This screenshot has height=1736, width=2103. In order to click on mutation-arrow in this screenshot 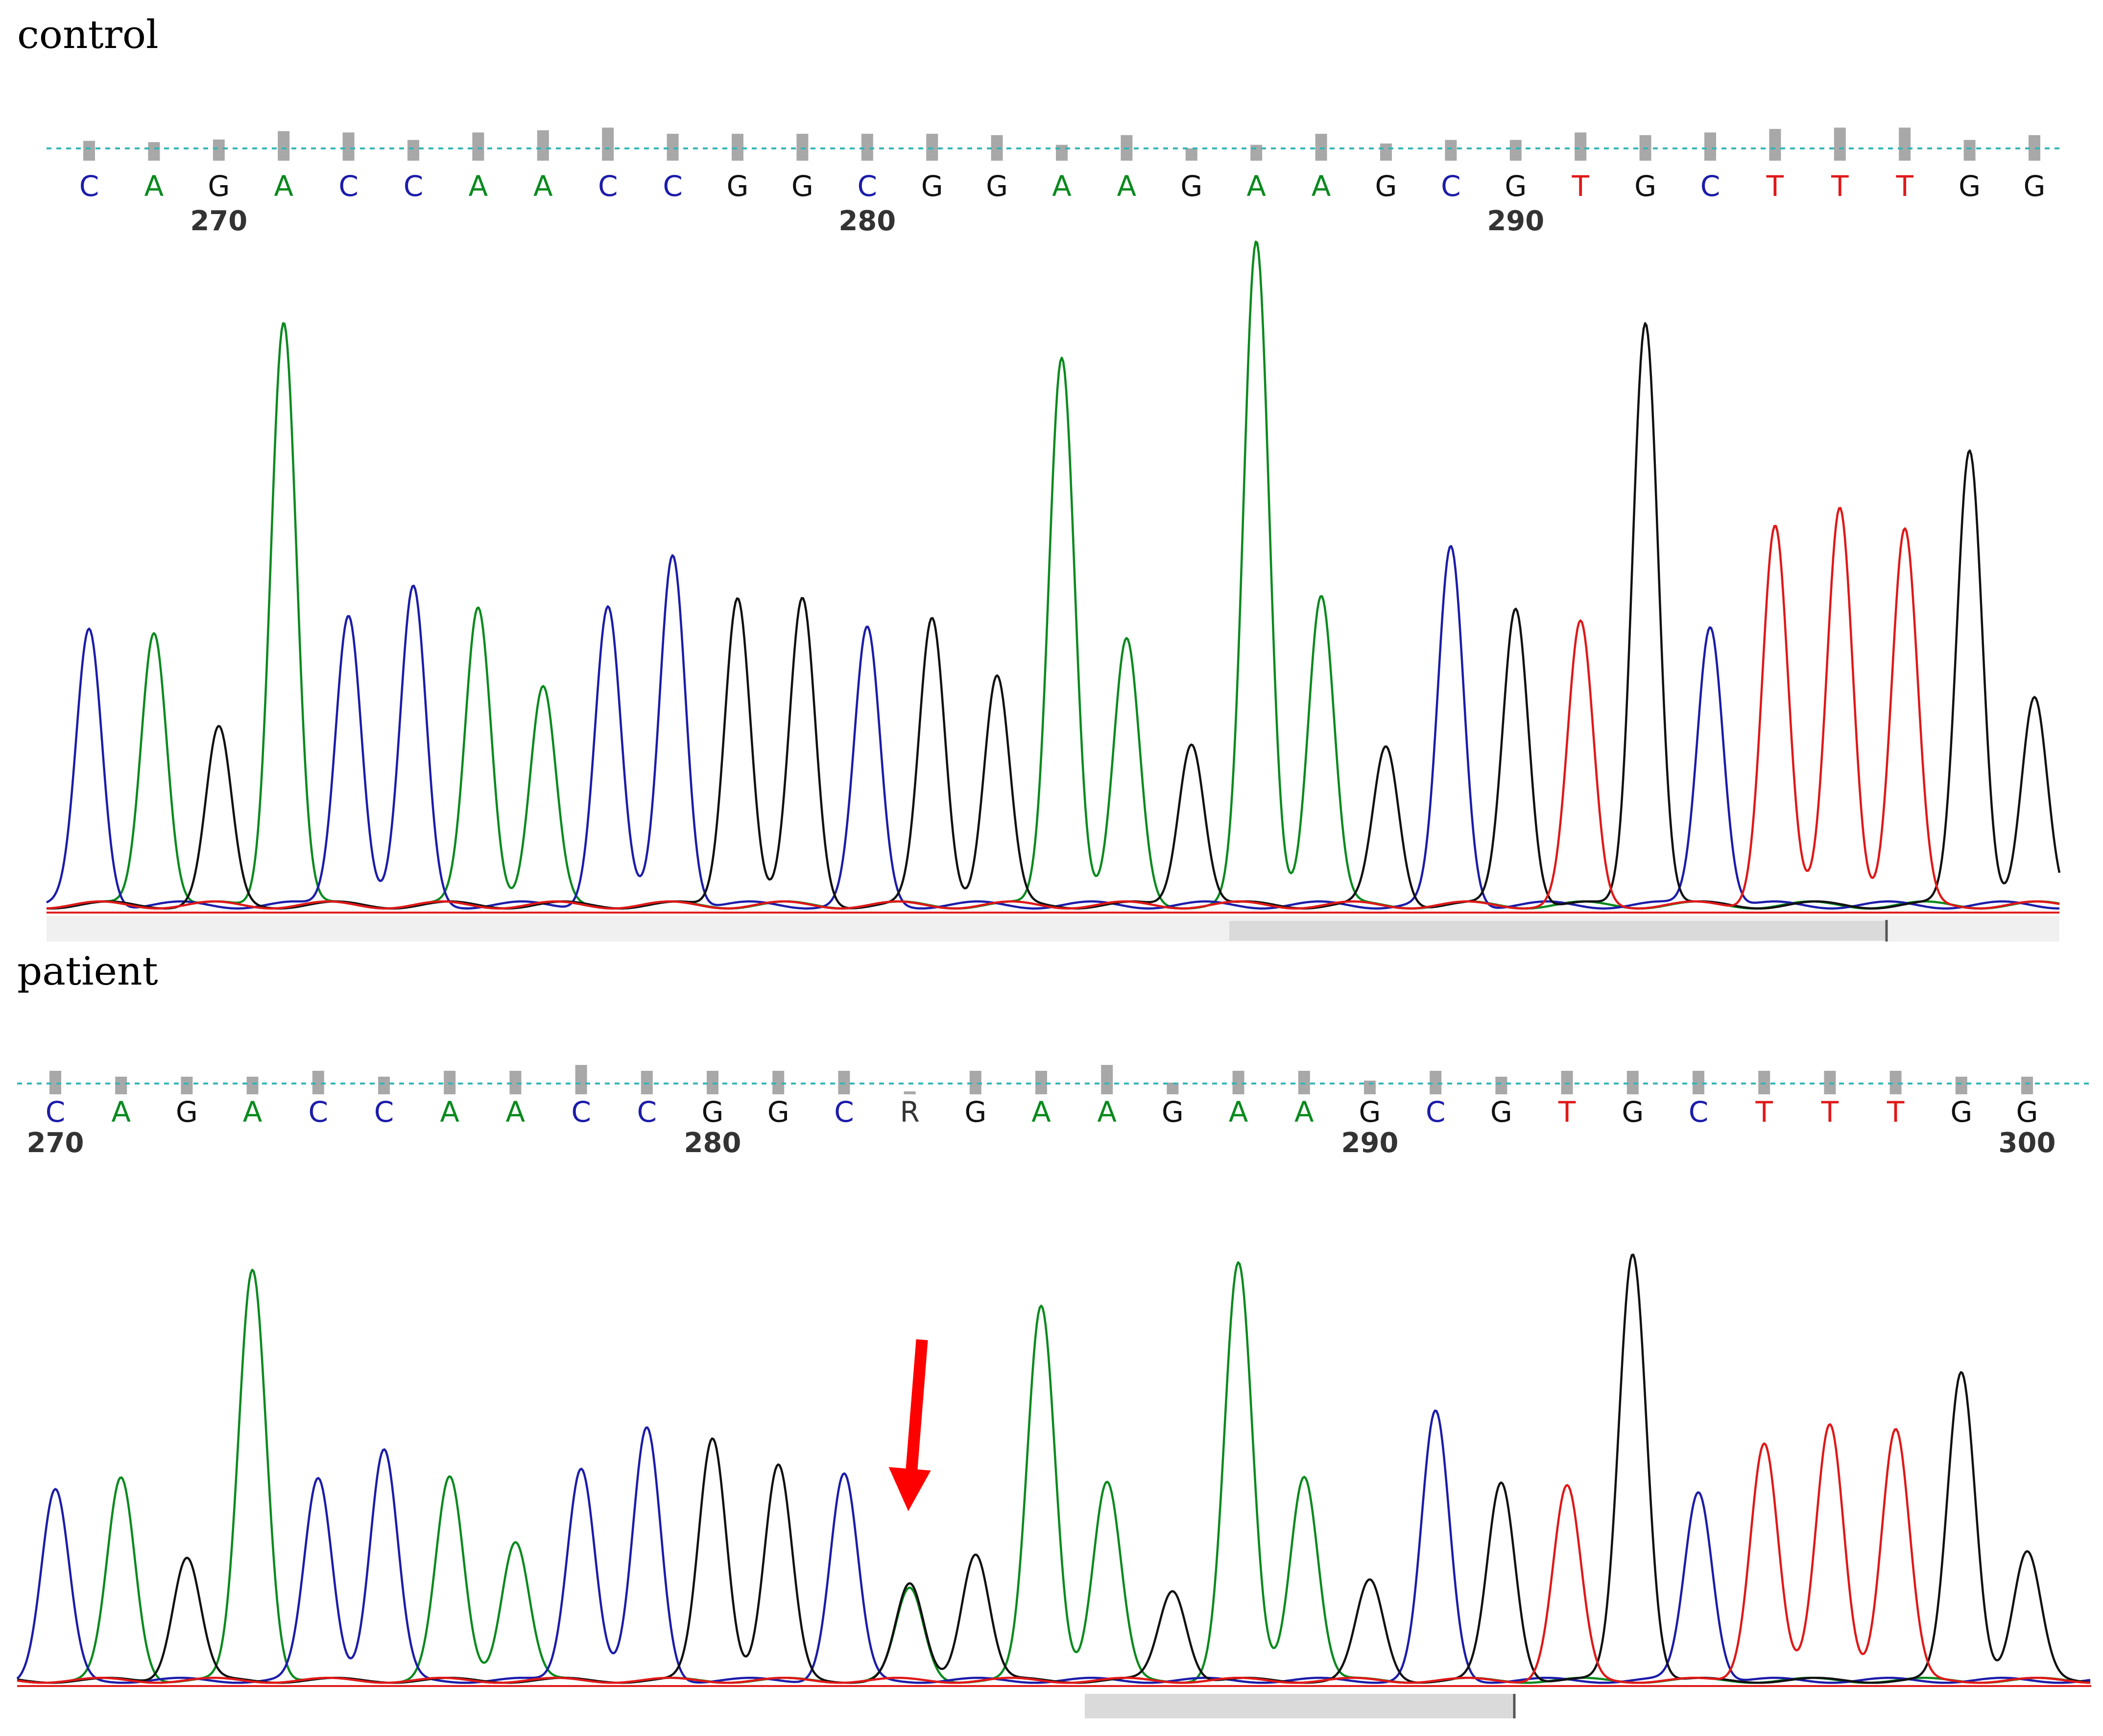, I will do `click(909, 1425)`.